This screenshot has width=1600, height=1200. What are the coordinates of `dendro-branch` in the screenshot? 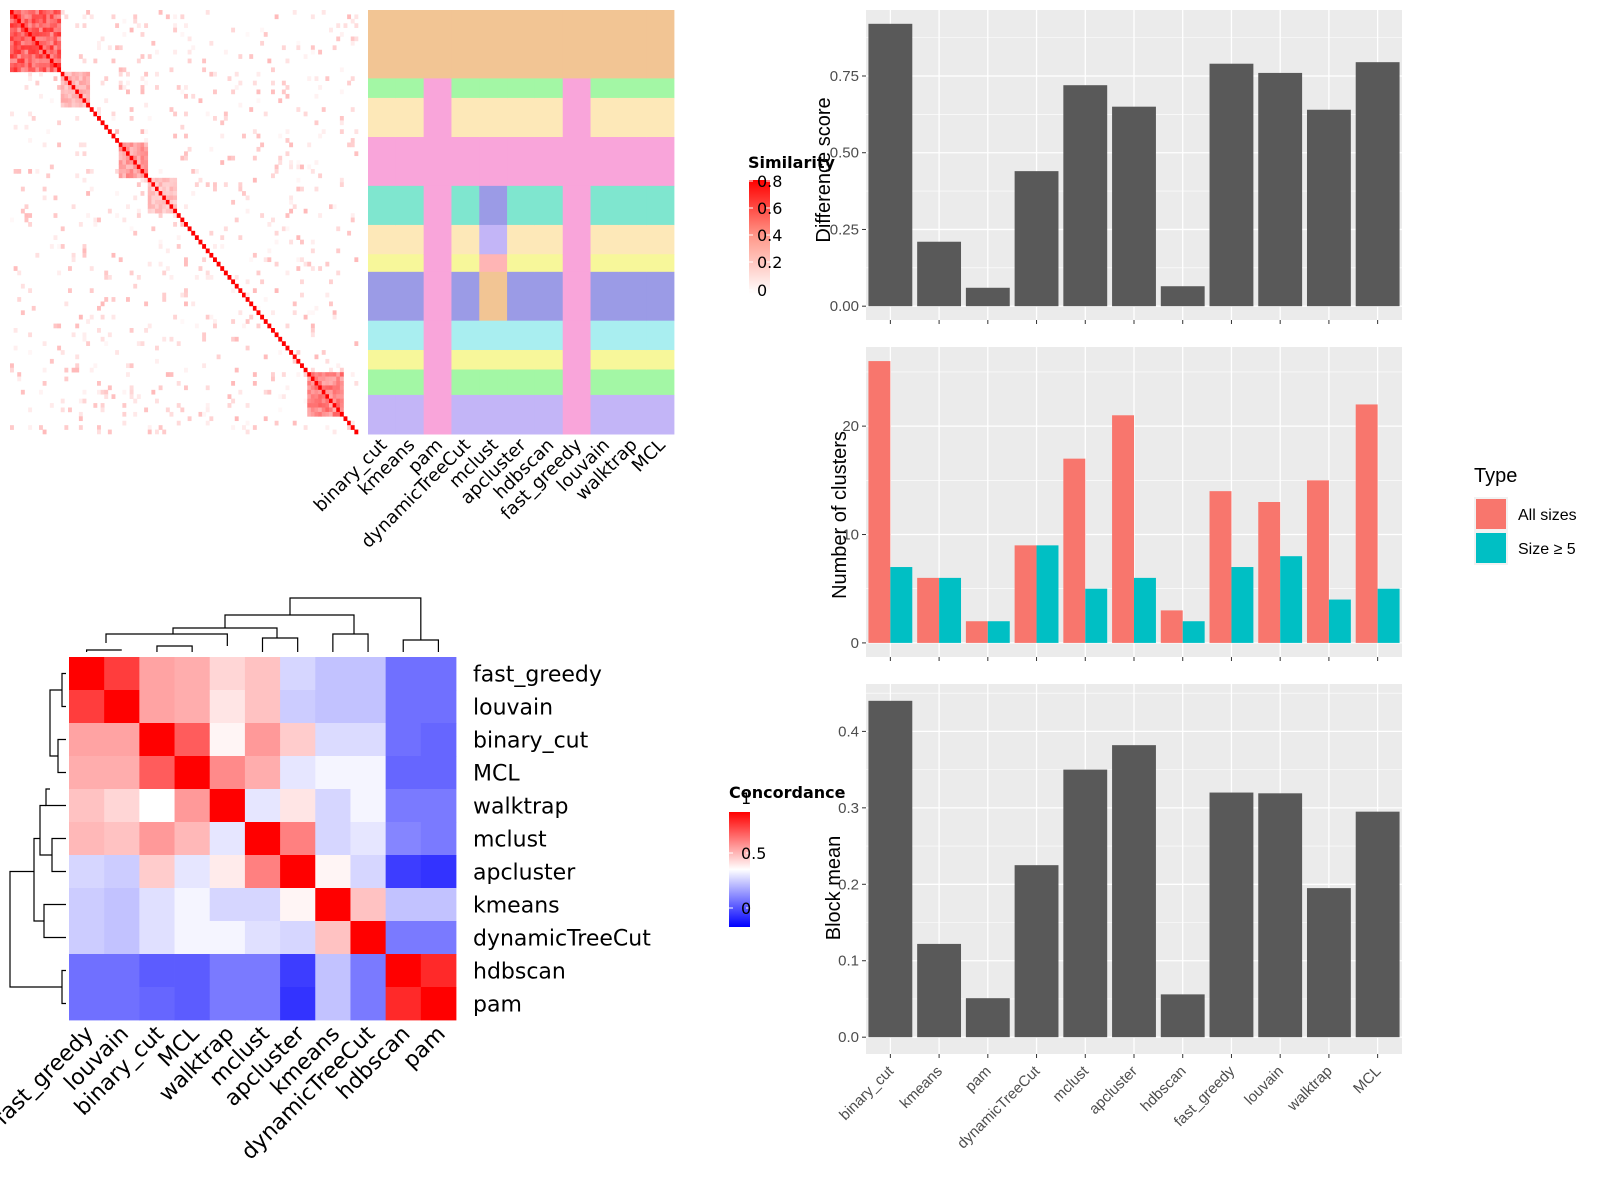 It's located at (166, 639).